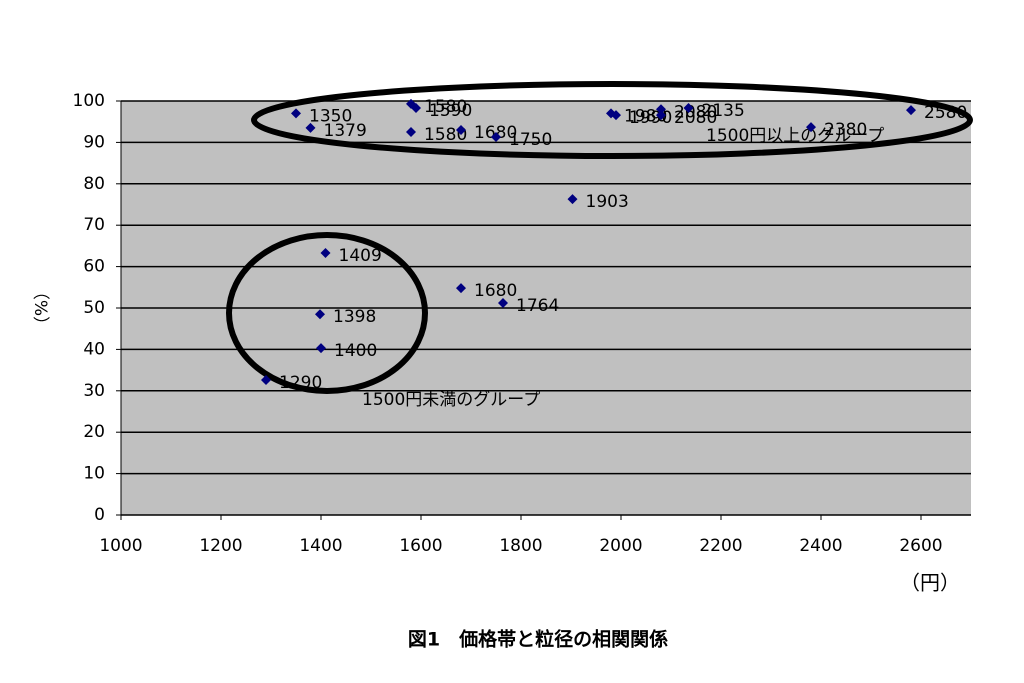  I want to click on y-tick-label: 90, so click(94, 142).